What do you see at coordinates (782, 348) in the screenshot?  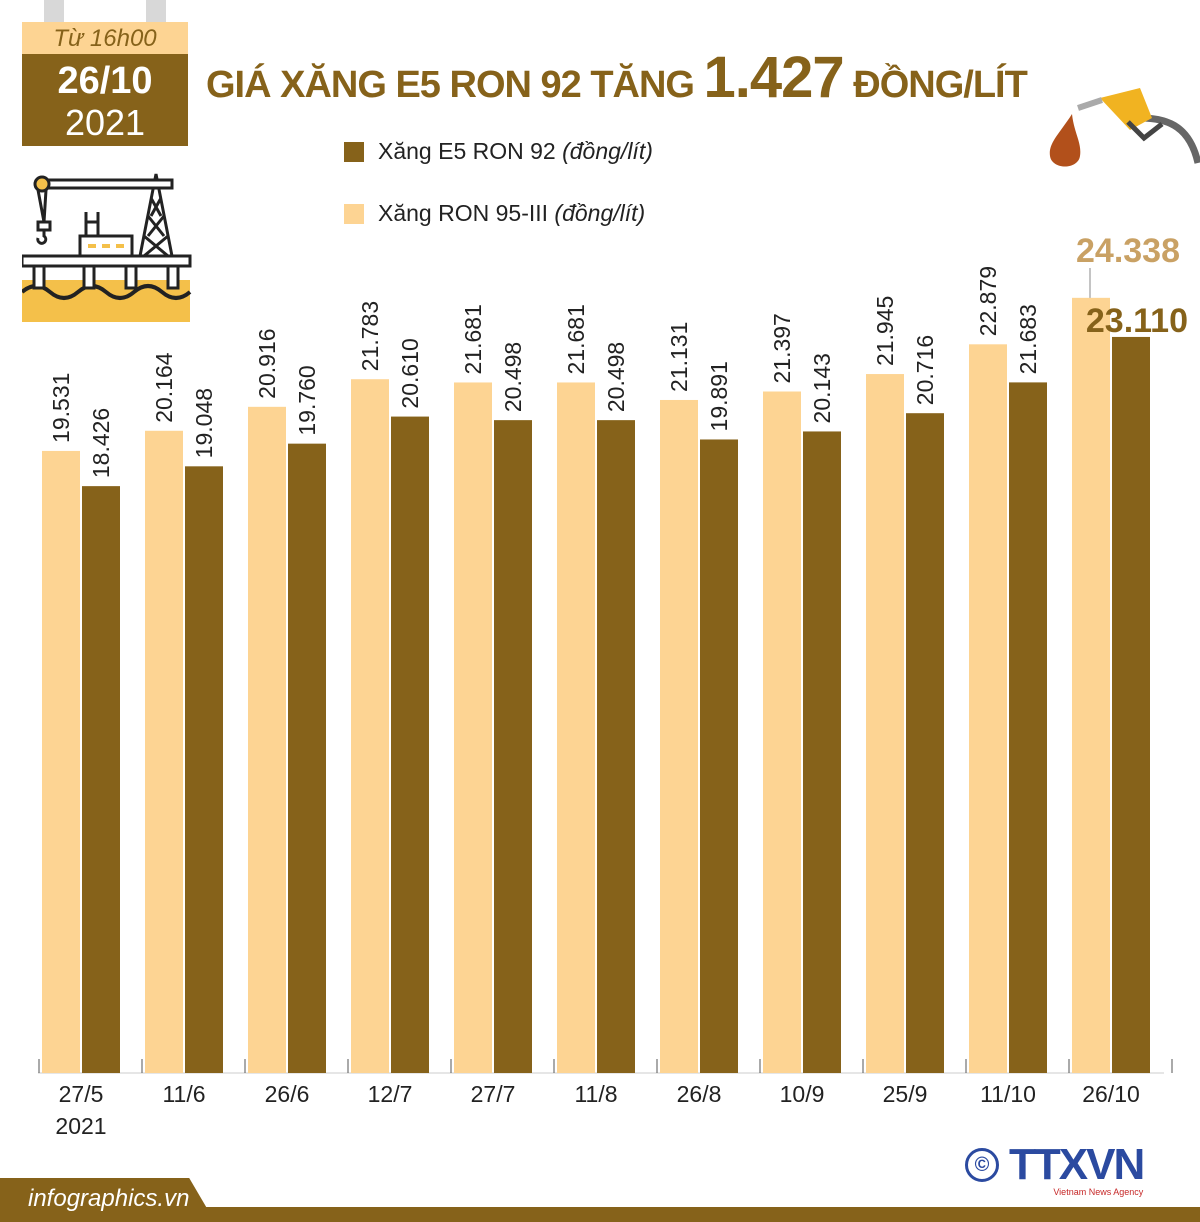 I see `data-label: 21.397` at bounding box center [782, 348].